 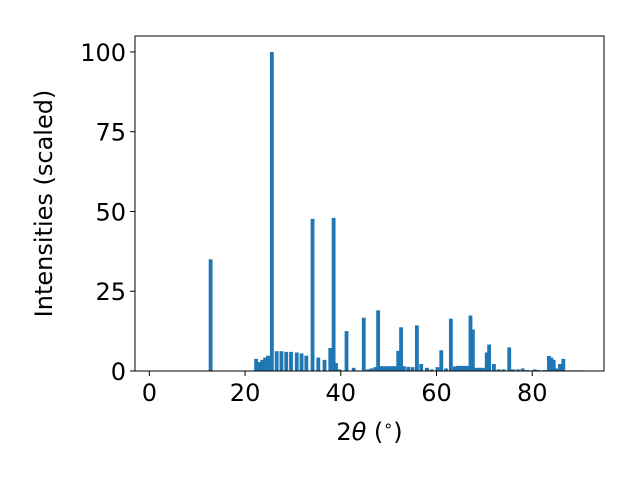 What do you see at coordinates (44, 204) in the screenshot?
I see `y-axis-label: Intensities (scaled)` at bounding box center [44, 204].